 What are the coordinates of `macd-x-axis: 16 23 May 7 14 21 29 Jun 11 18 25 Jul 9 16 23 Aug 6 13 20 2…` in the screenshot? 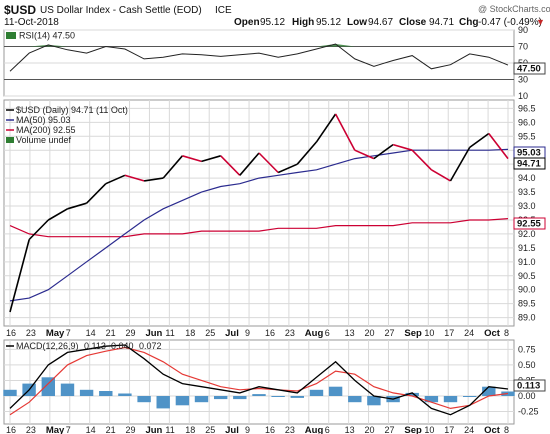 It's located at (257, 429).